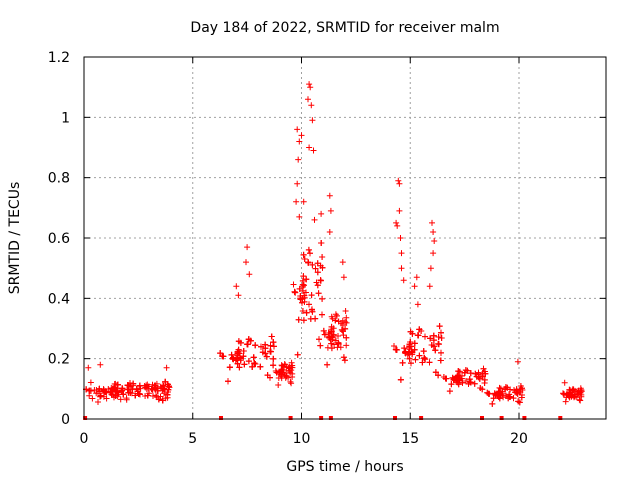 The width and height of the screenshot is (640, 484). What do you see at coordinates (59, 360) in the screenshot?
I see `y-tick-label: 0.2` at bounding box center [59, 360].